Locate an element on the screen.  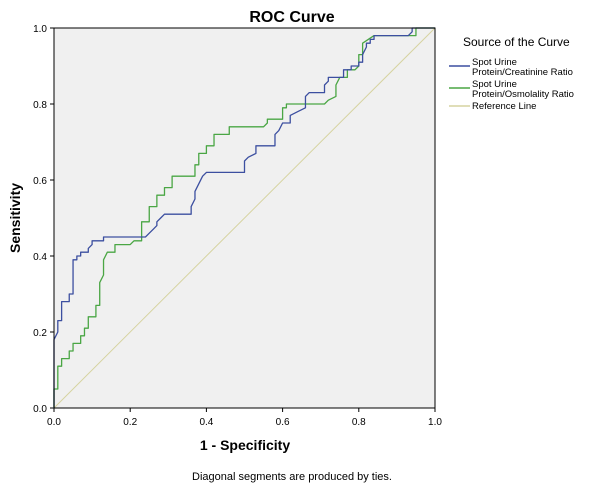
x-tick-label: 0.0 is located at coordinates (54, 422).